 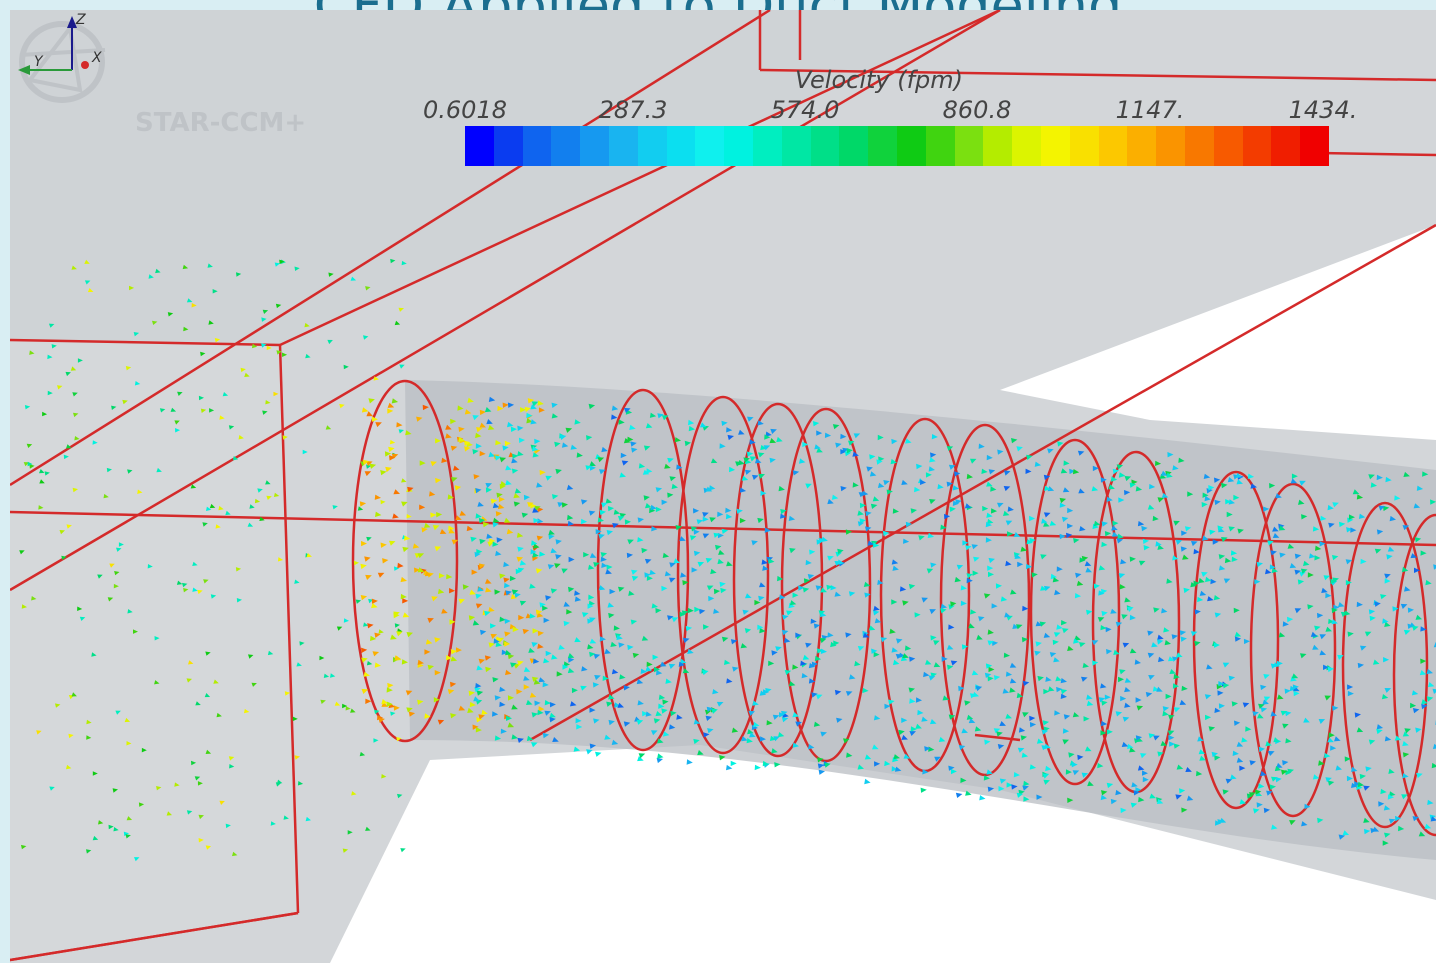 What do you see at coordinates (633, 110) in the screenshot?
I see `legend-tick-1: 287.3` at bounding box center [633, 110].